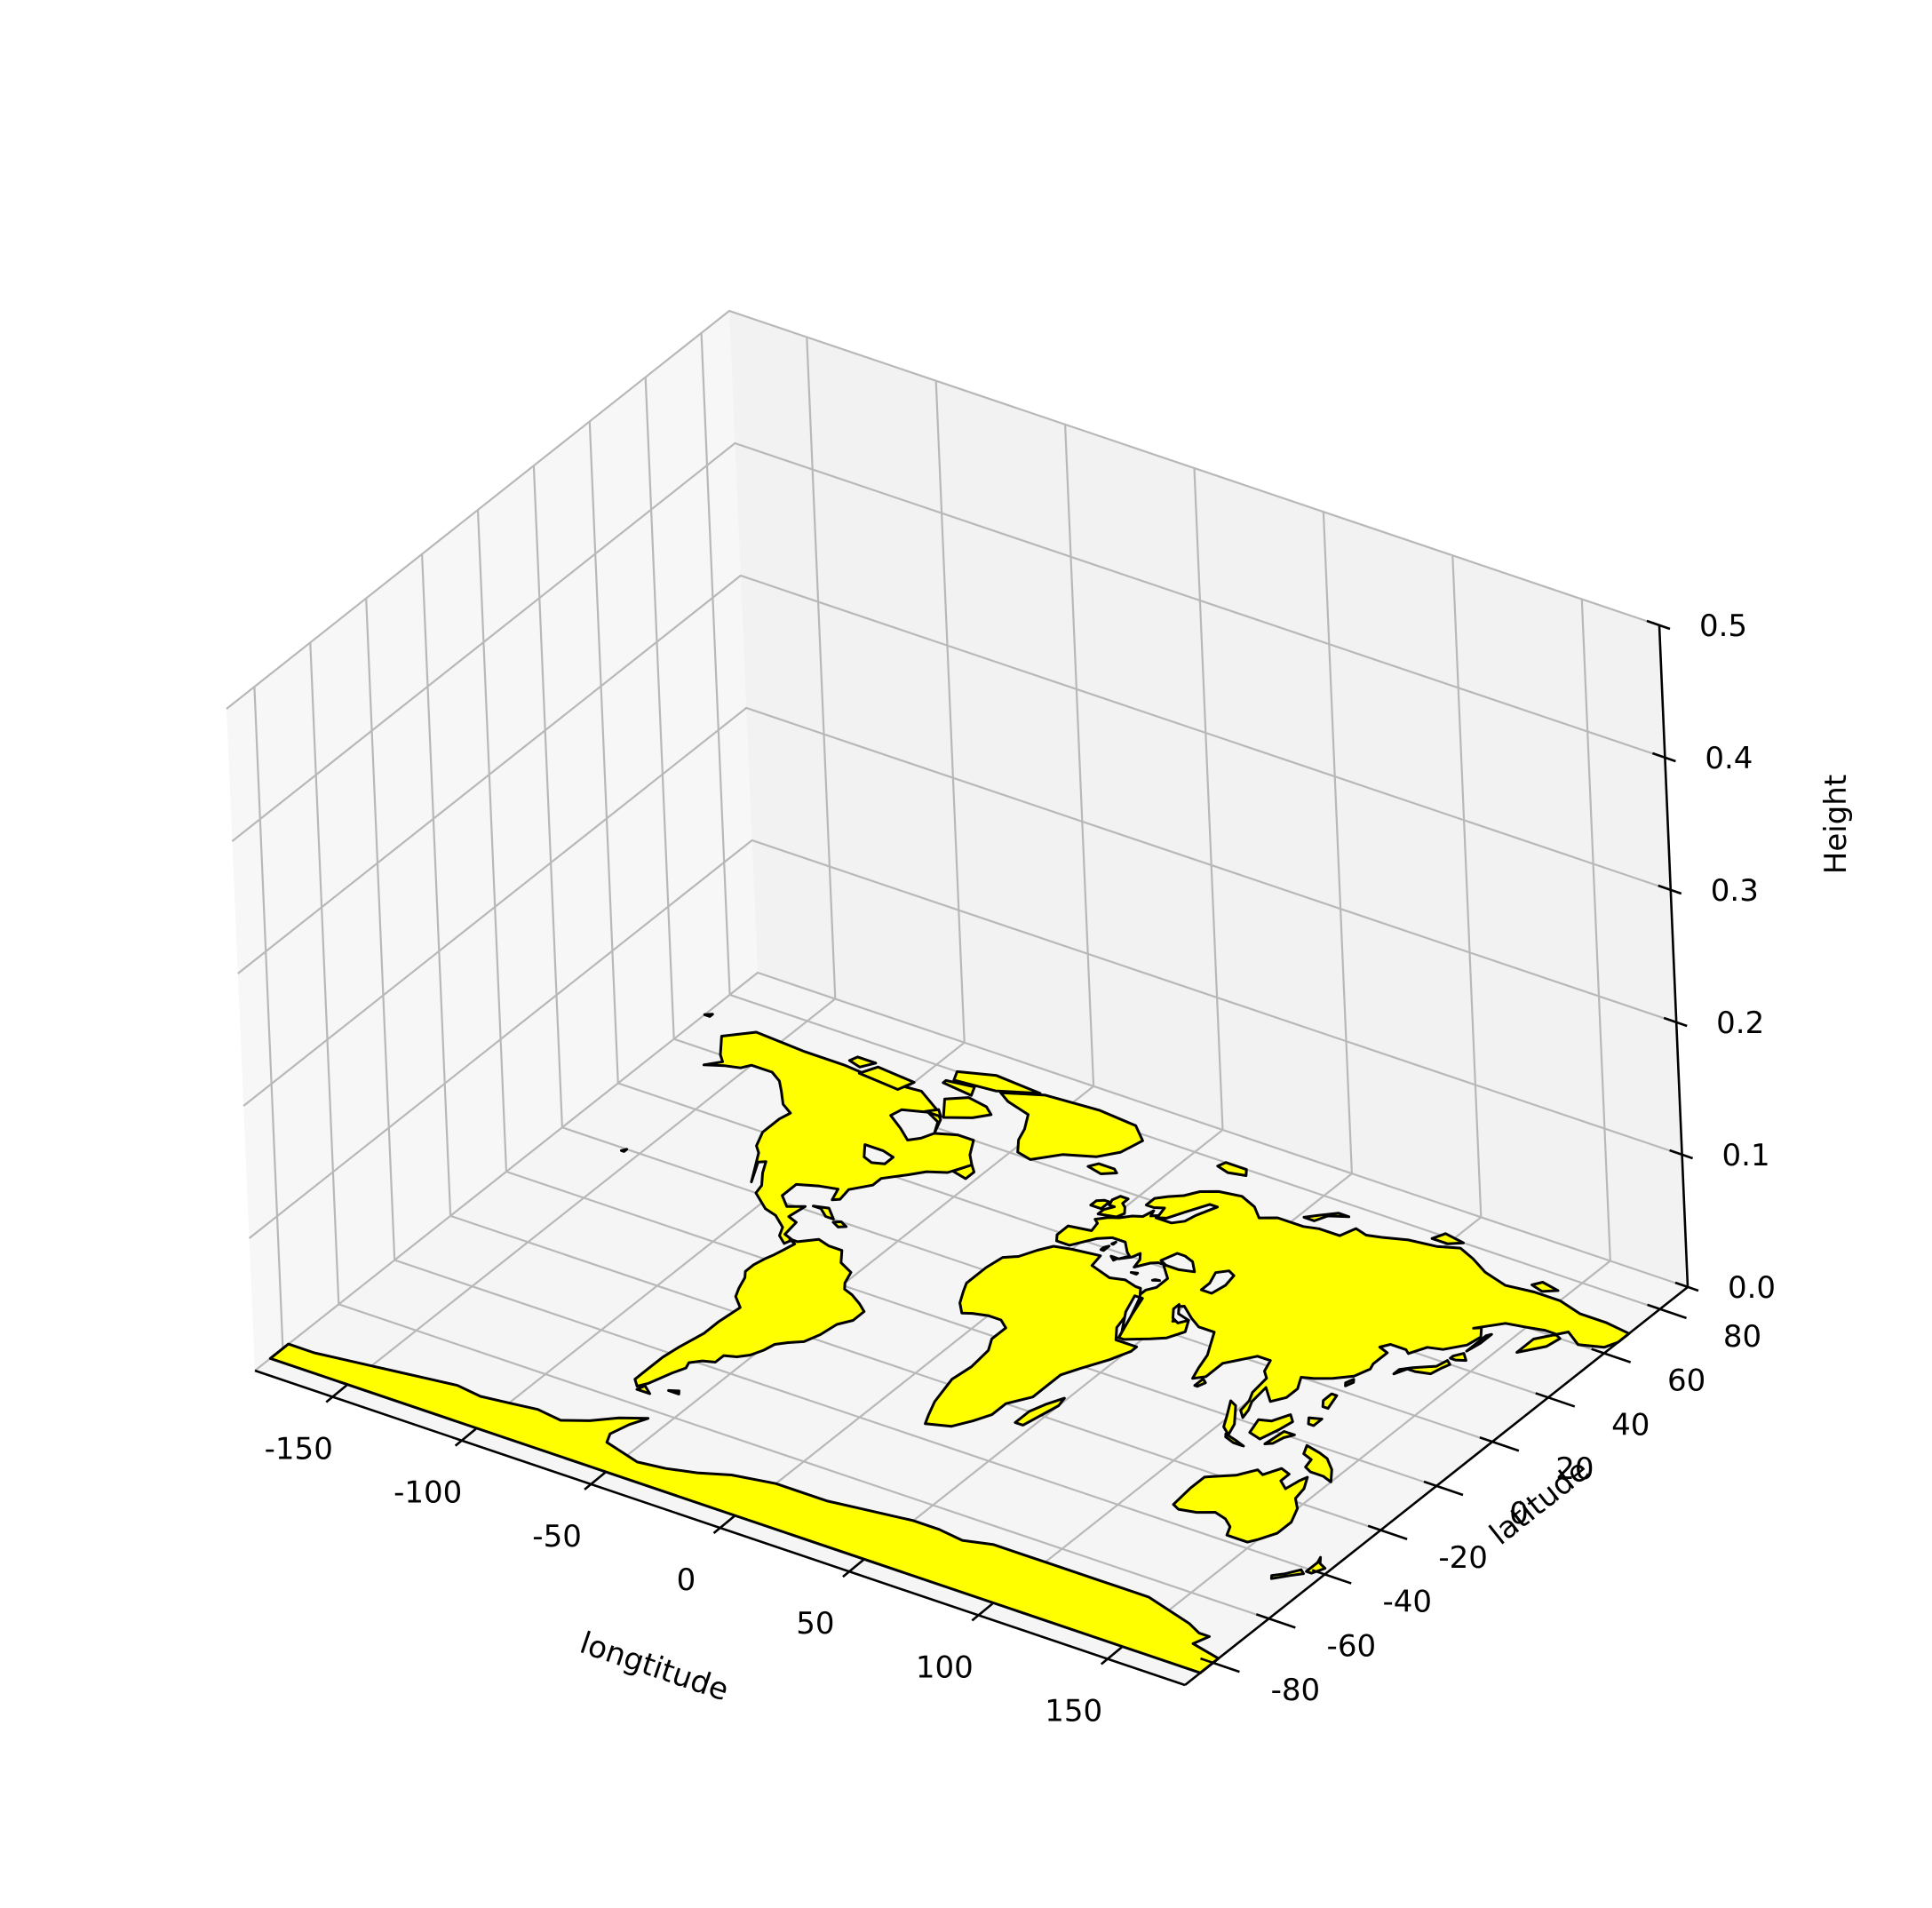  Describe the element at coordinates (1296, 1690) in the screenshot. I see `y-tick-label: -80` at that location.